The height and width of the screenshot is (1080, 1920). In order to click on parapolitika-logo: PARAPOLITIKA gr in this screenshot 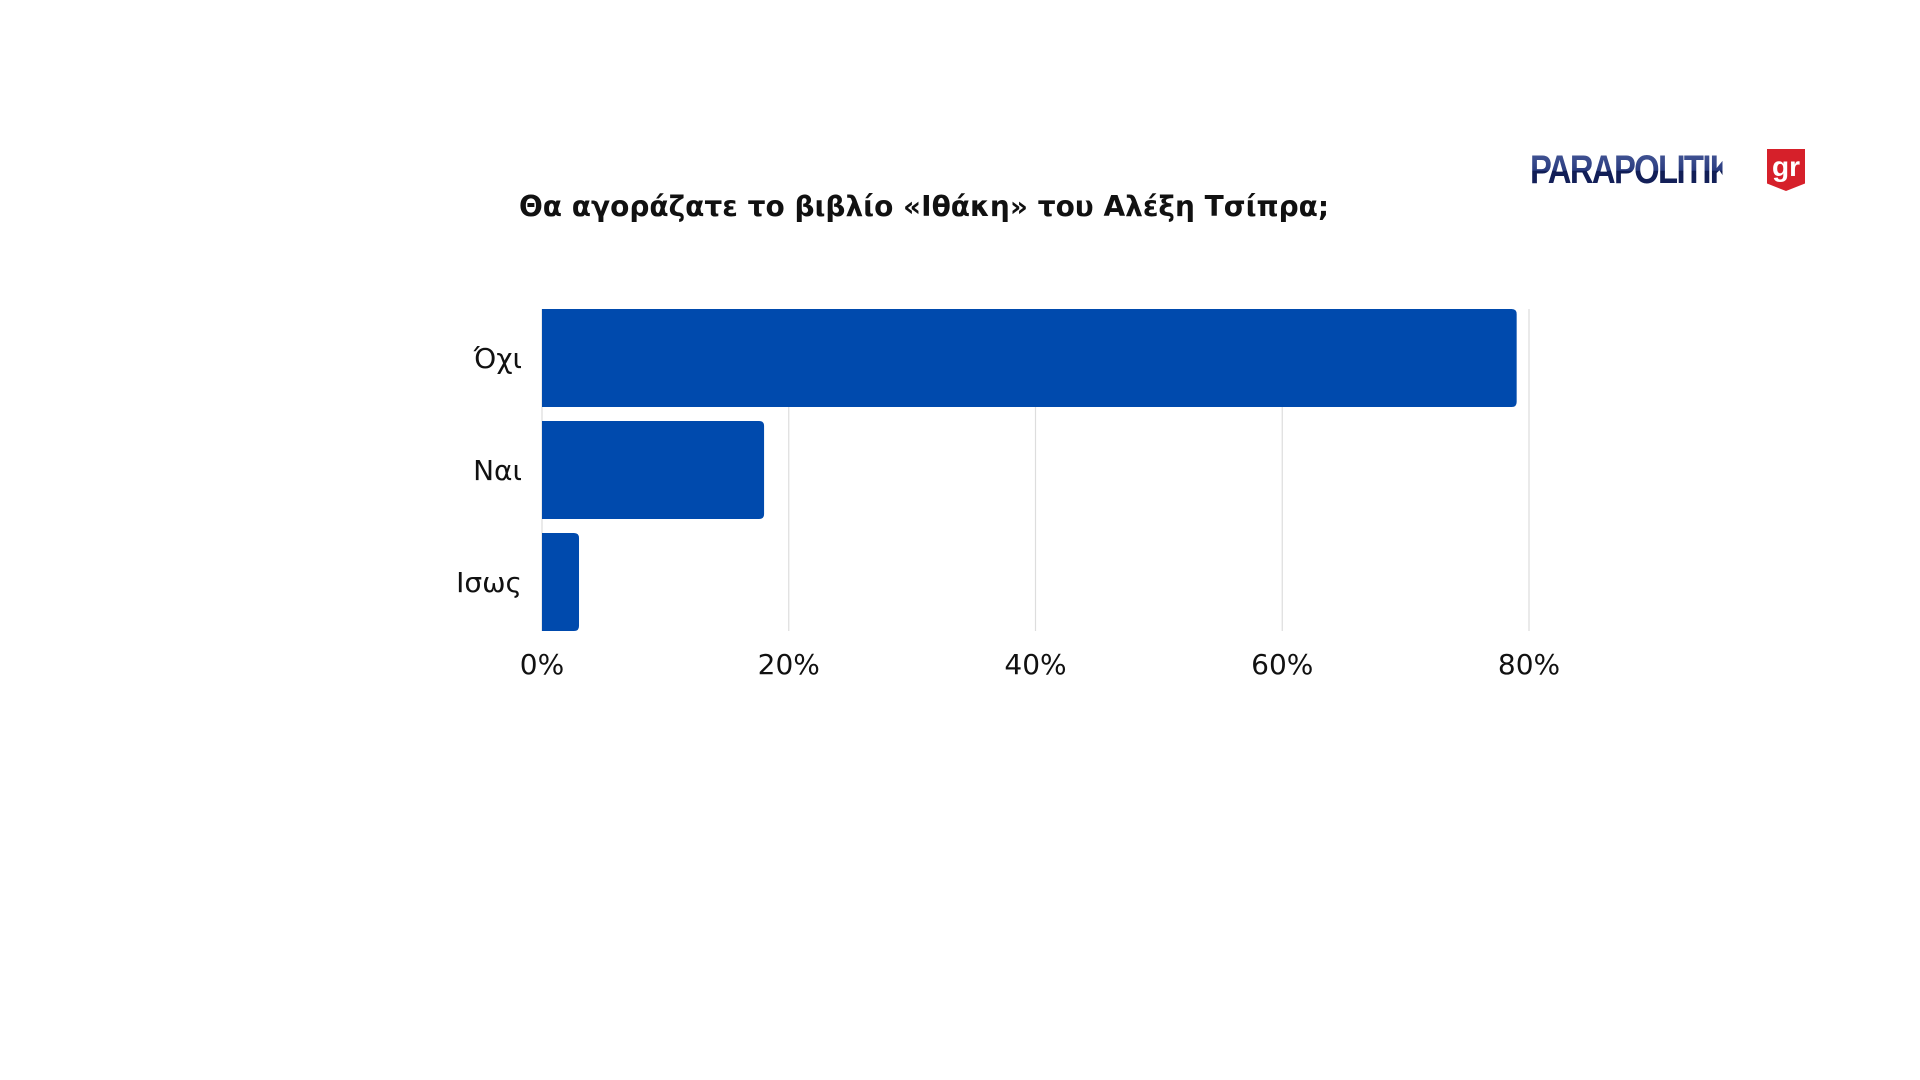, I will do `click(1667, 170)`.